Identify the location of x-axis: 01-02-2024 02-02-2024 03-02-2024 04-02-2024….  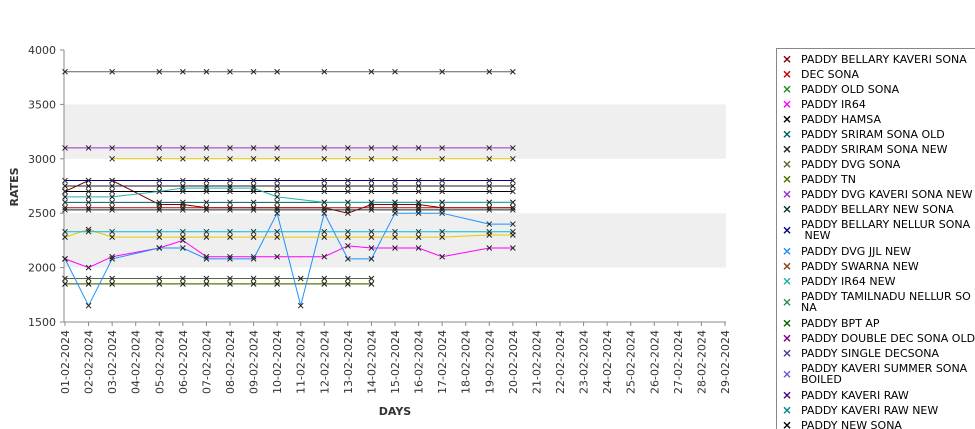
(395, 357).